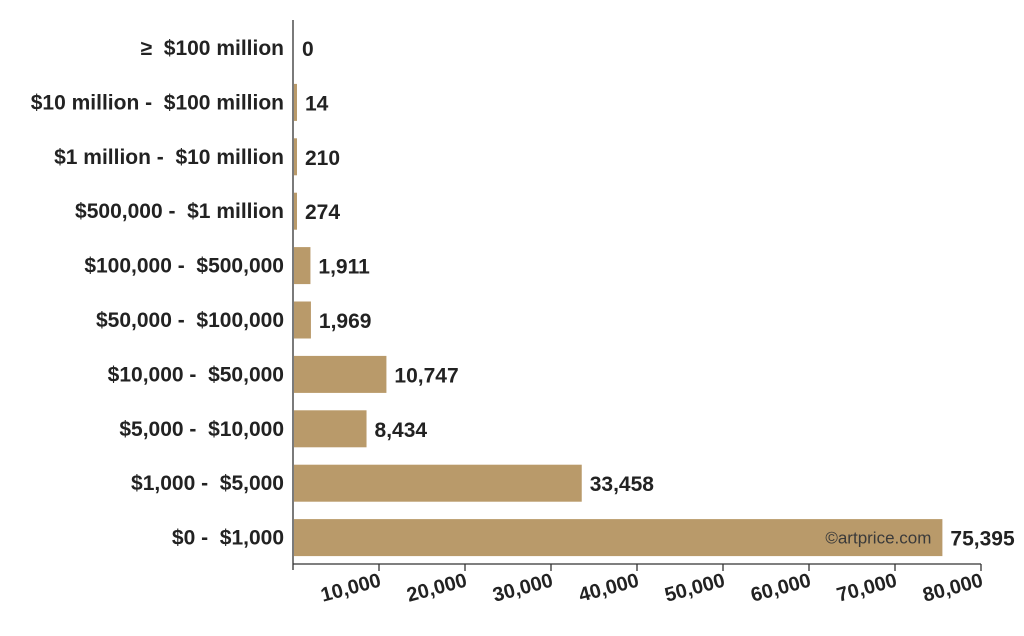  Describe the element at coordinates (157, 102) in the screenshot. I see `category-label: $10 million - $100 million` at that location.